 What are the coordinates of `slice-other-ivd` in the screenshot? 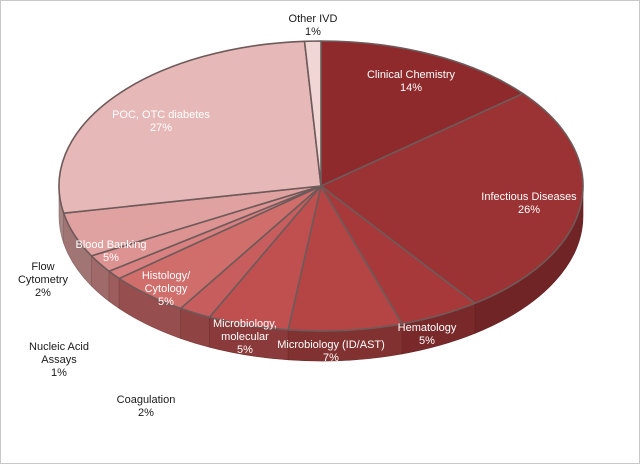 It's located at (312, 113).